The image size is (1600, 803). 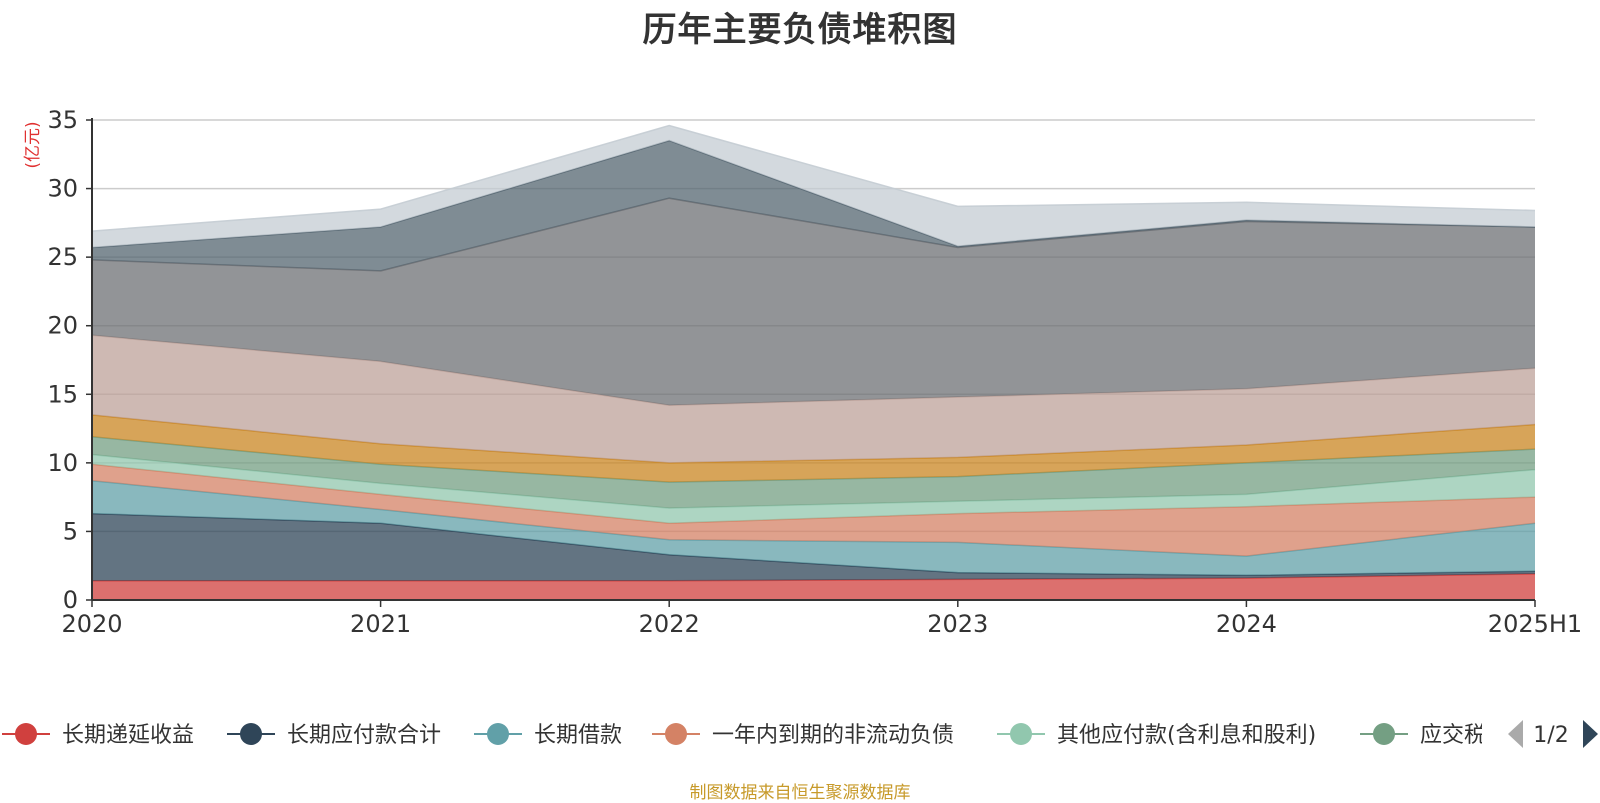 What do you see at coordinates (70, 600) in the screenshot?
I see `y-tick-label: 0` at bounding box center [70, 600].